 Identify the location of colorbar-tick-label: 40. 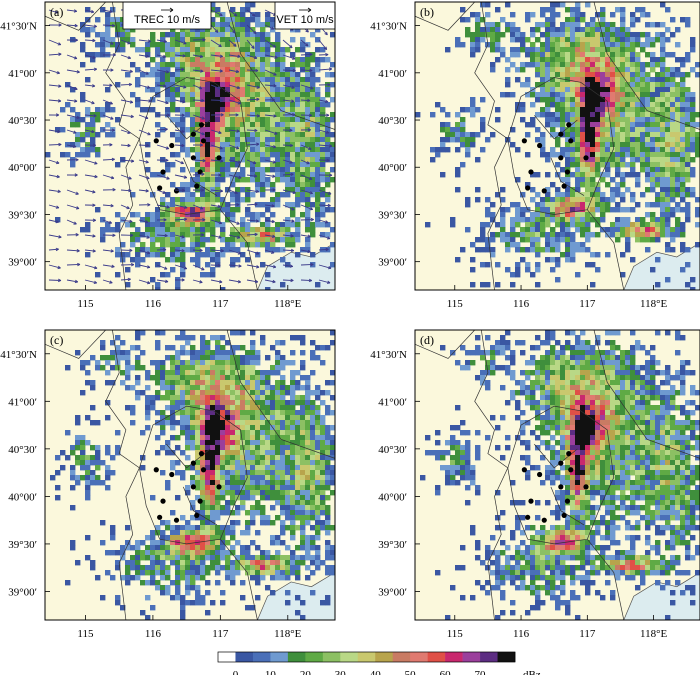
(376, 672).